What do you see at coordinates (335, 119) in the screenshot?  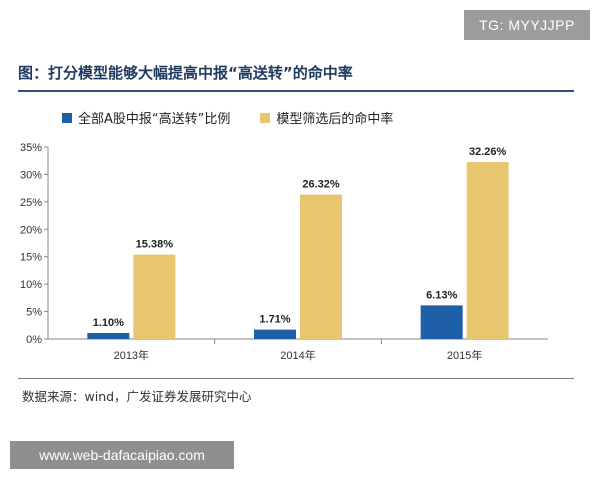 I see `legend-label-series2: 模型筛选后的命中率` at bounding box center [335, 119].